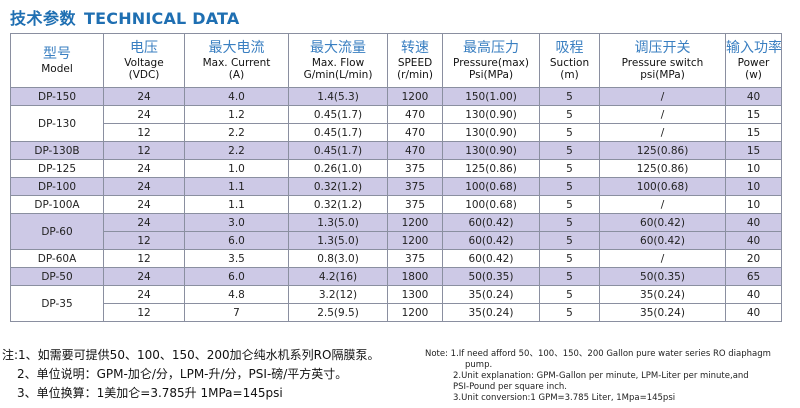 This screenshot has height=408, width=800. What do you see at coordinates (43, 18) in the screenshot?
I see `title-cn: 技术参数` at bounding box center [43, 18].